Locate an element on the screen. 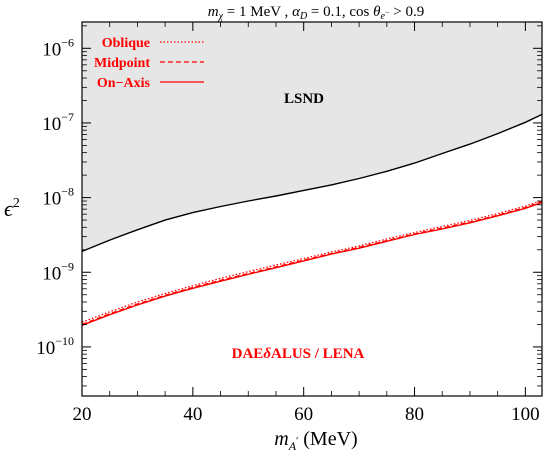 This screenshot has width=545, height=454. x-axis-label: mA′ (MeV) is located at coordinates (315, 440).